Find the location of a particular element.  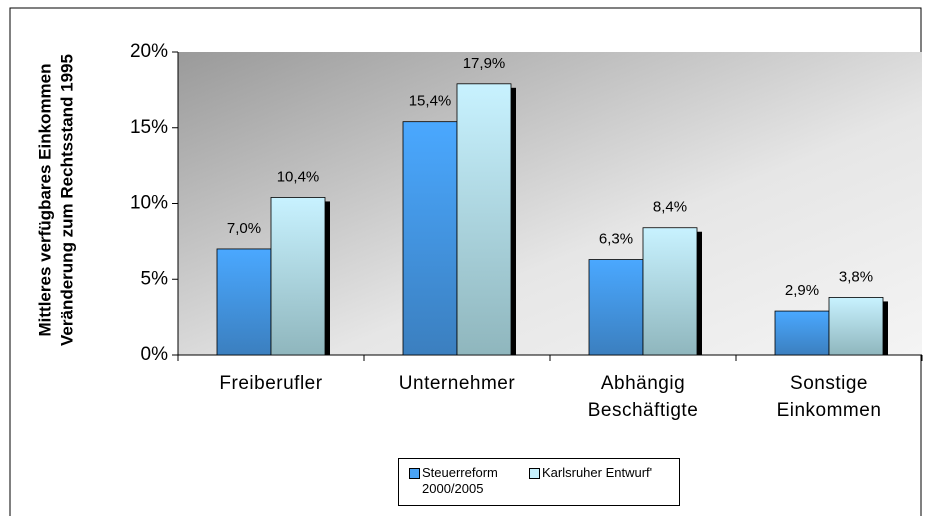

value-label: 10,4% is located at coordinates (298, 176).